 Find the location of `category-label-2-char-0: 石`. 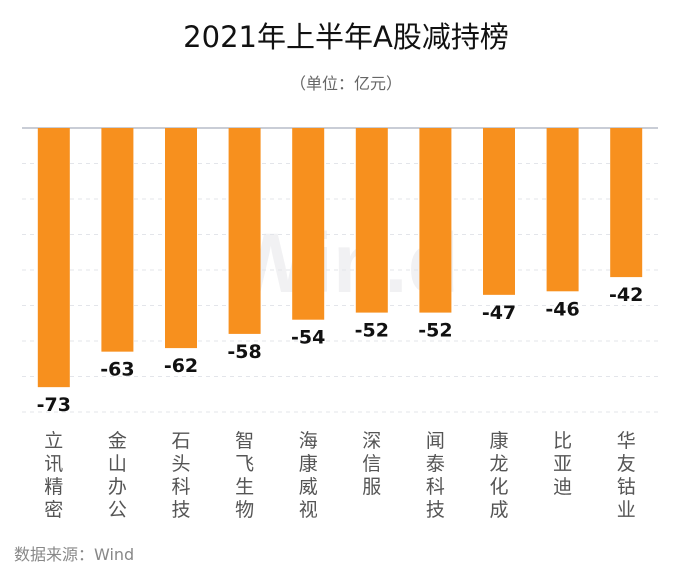

category-label-2-char-0: 石 is located at coordinates (180, 441).